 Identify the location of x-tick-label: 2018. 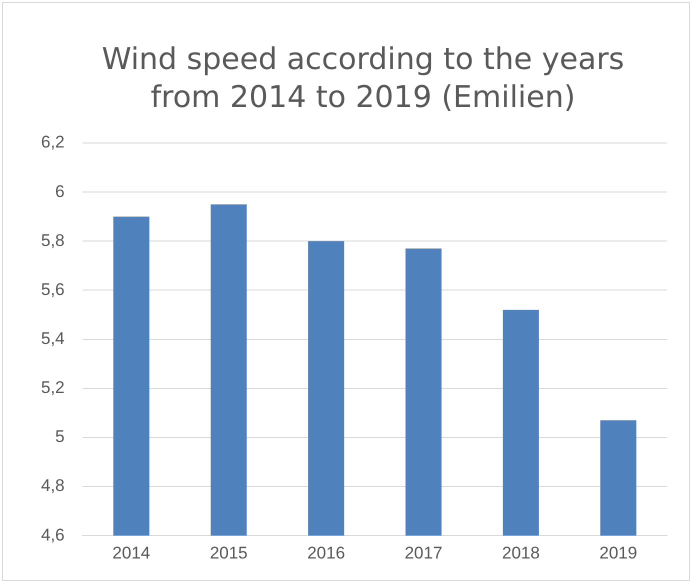
(521, 552).